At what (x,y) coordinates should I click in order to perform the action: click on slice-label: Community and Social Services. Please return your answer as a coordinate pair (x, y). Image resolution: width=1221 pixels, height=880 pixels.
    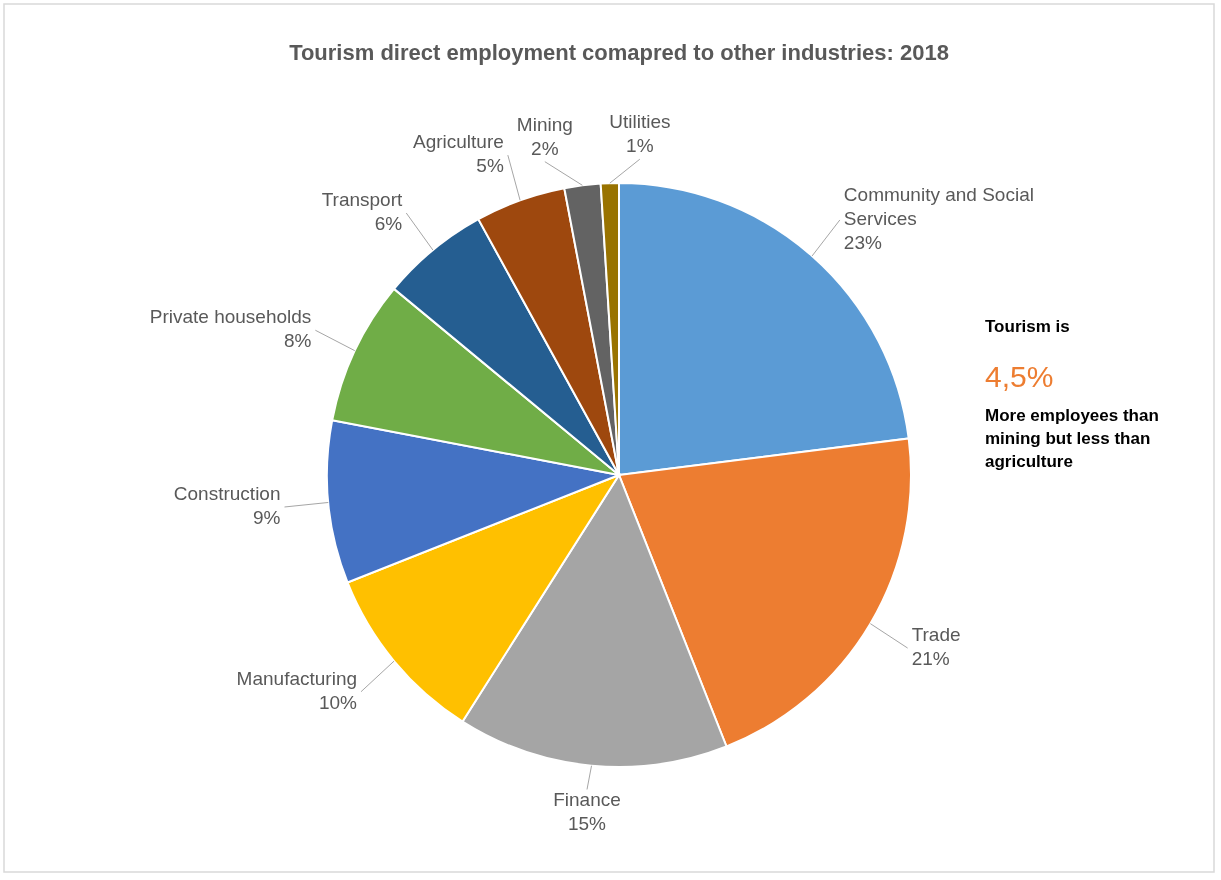
    Looking at the image, I should click on (938, 206).